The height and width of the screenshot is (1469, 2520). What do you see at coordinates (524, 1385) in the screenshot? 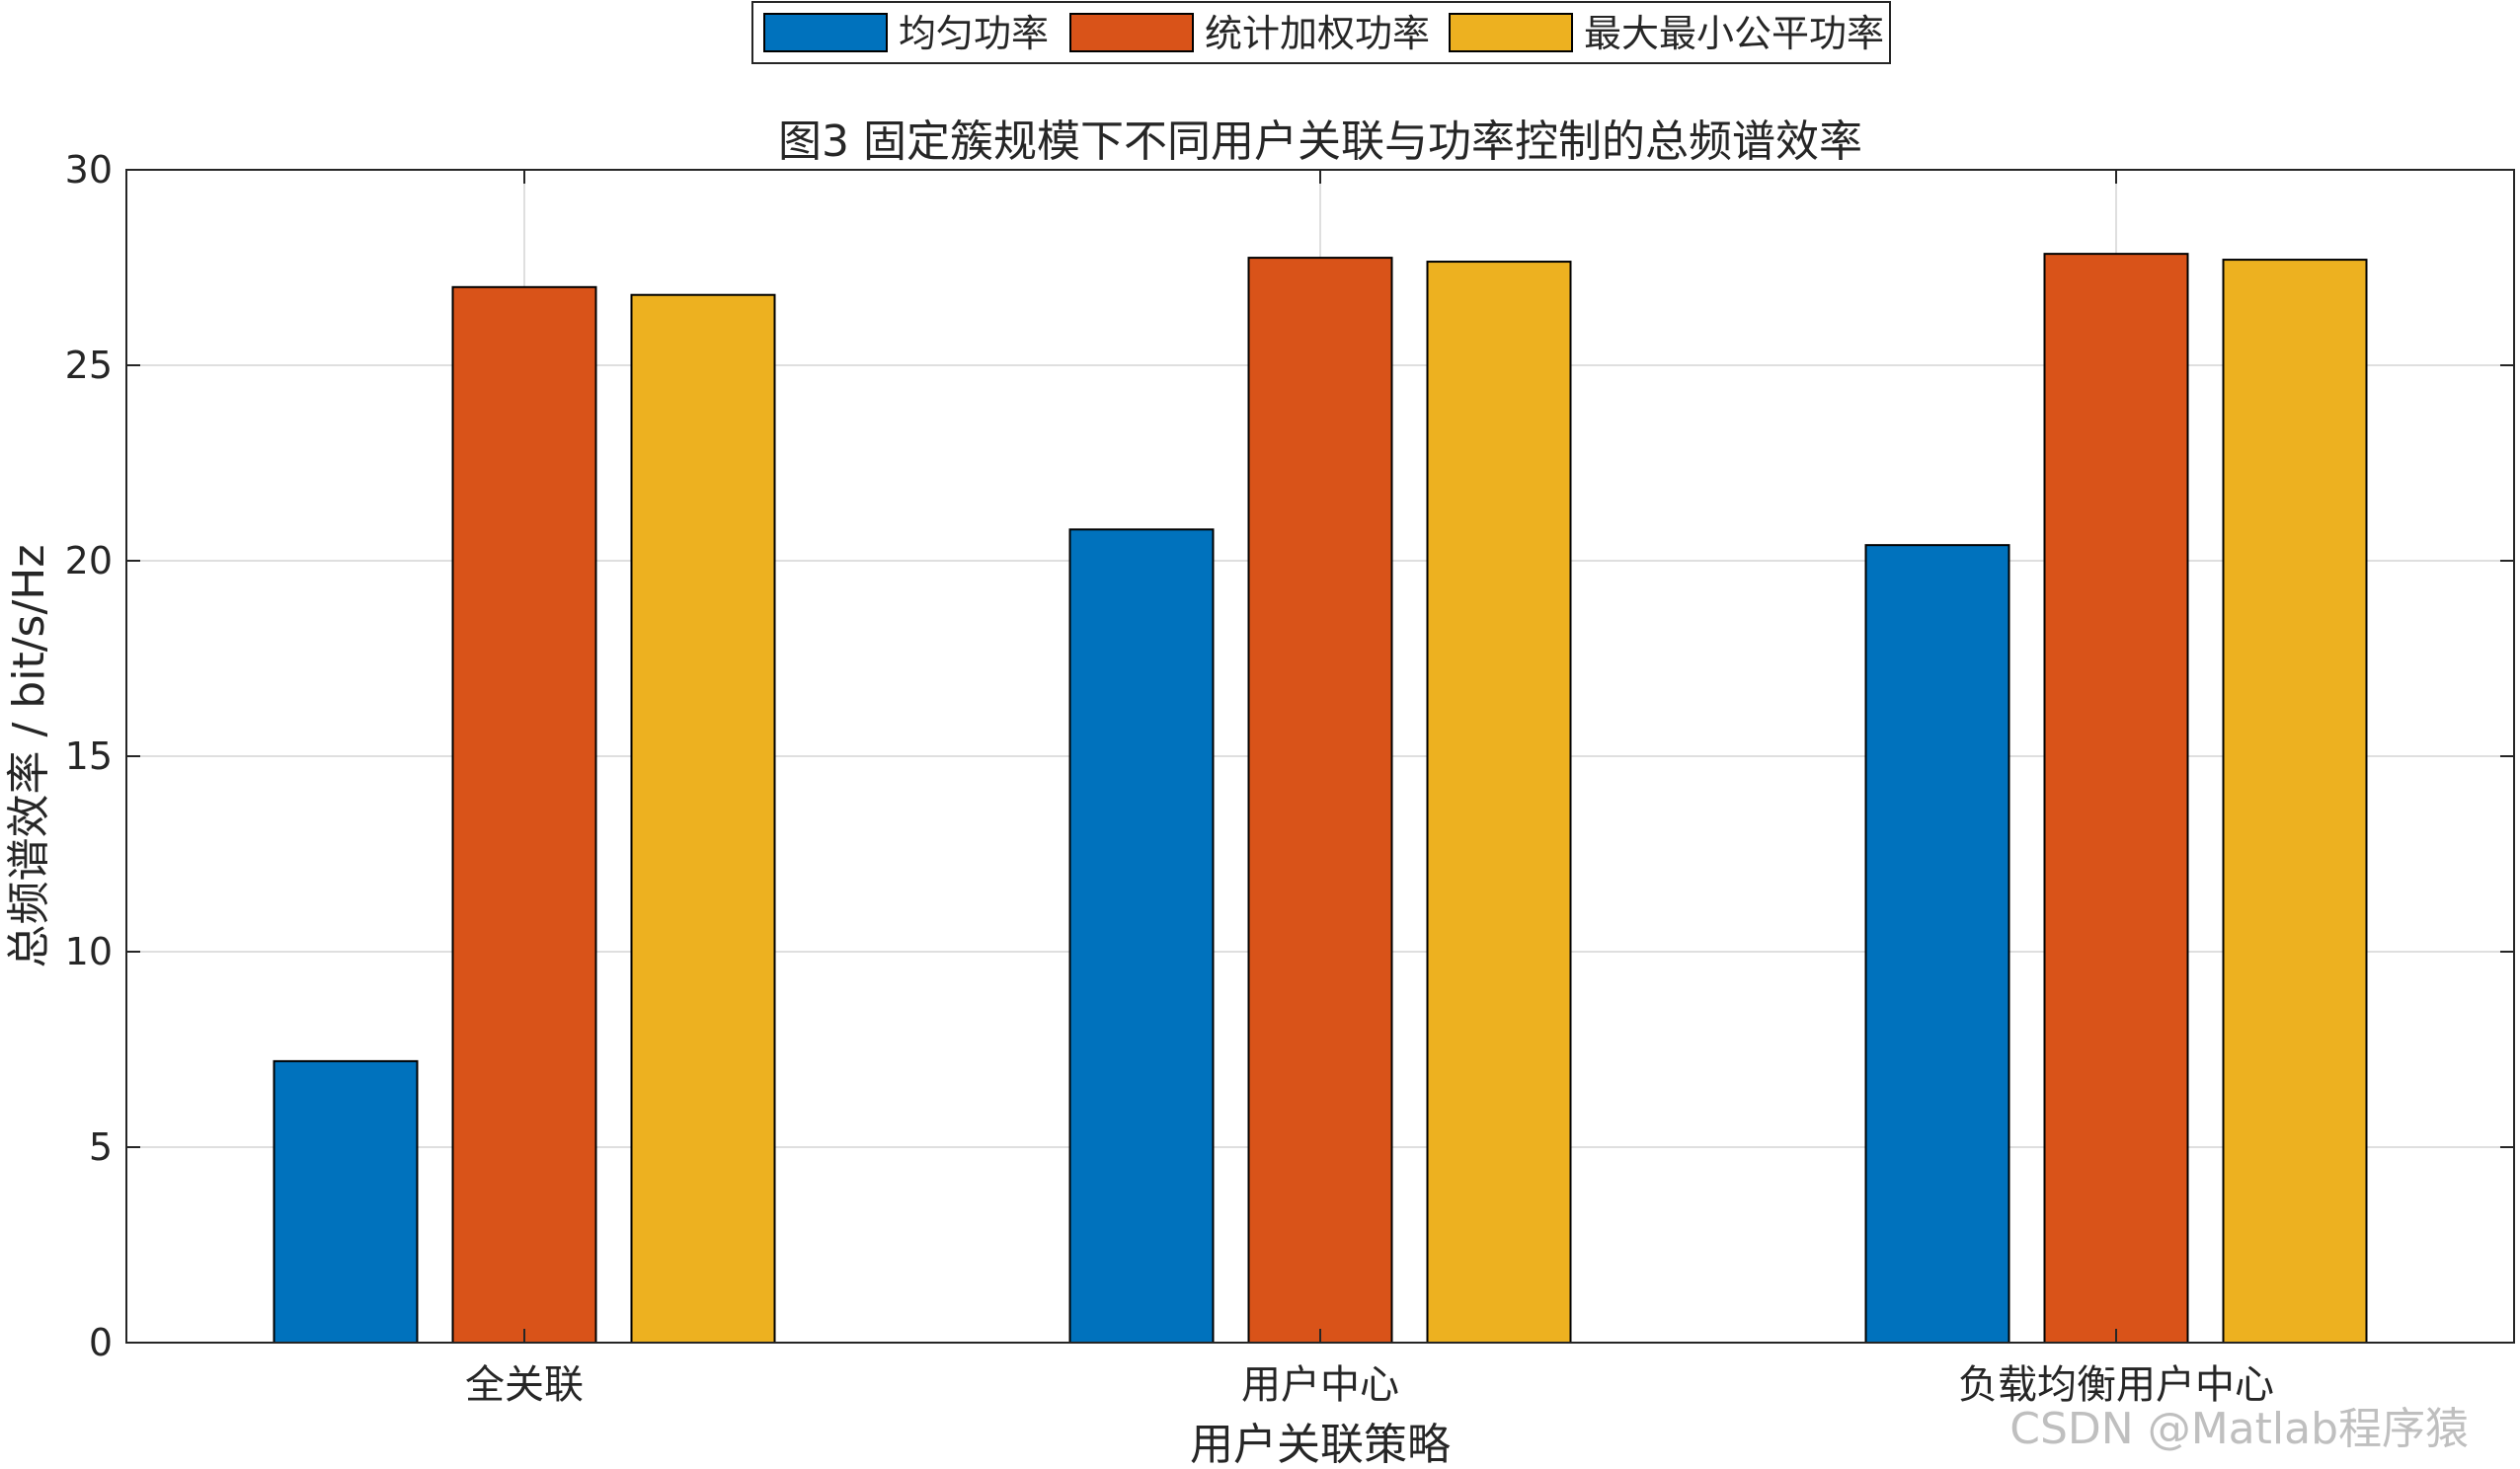
I see `x-category-label: 全关联` at bounding box center [524, 1385].